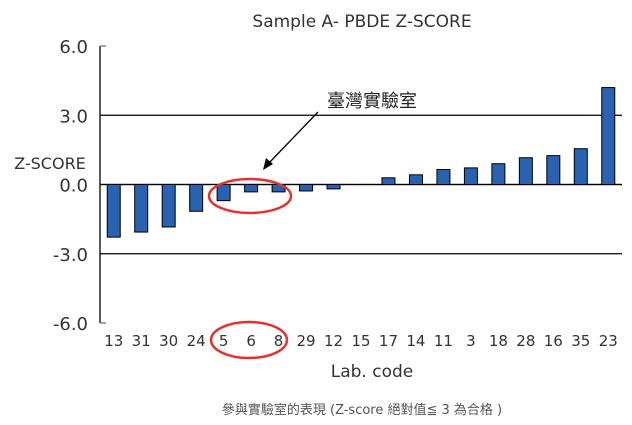  I want to click on chart-title: Sample A- PBDE Z-SCORE, so click(361, 22).